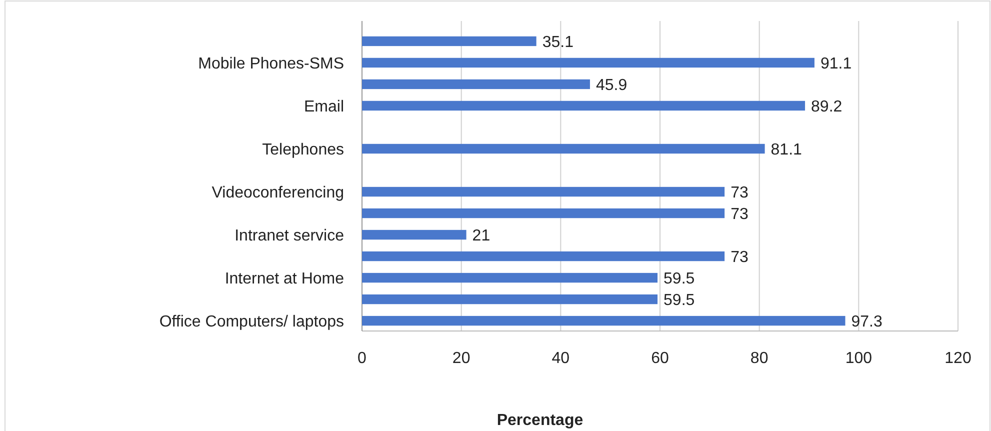 The height and width of the screenshot is (431, 991). What do you see at coordinates (284, 279) in the screenshot?
I see `y-tick-label: Internet at Home` at bounding box center [284, 279].